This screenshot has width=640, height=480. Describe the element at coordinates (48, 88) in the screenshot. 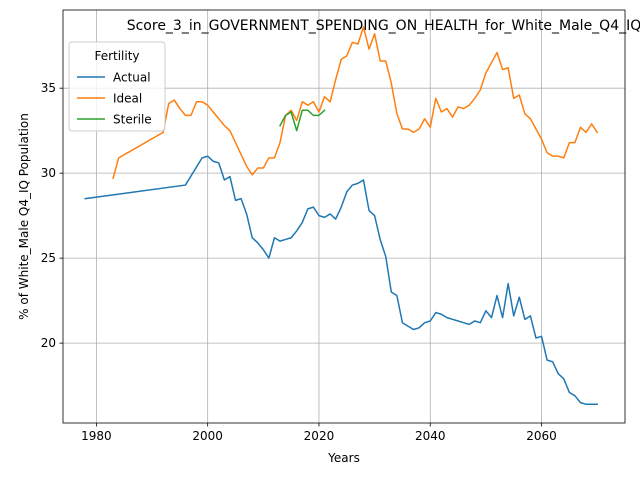

I see `y-tick-label: 35` at that location.